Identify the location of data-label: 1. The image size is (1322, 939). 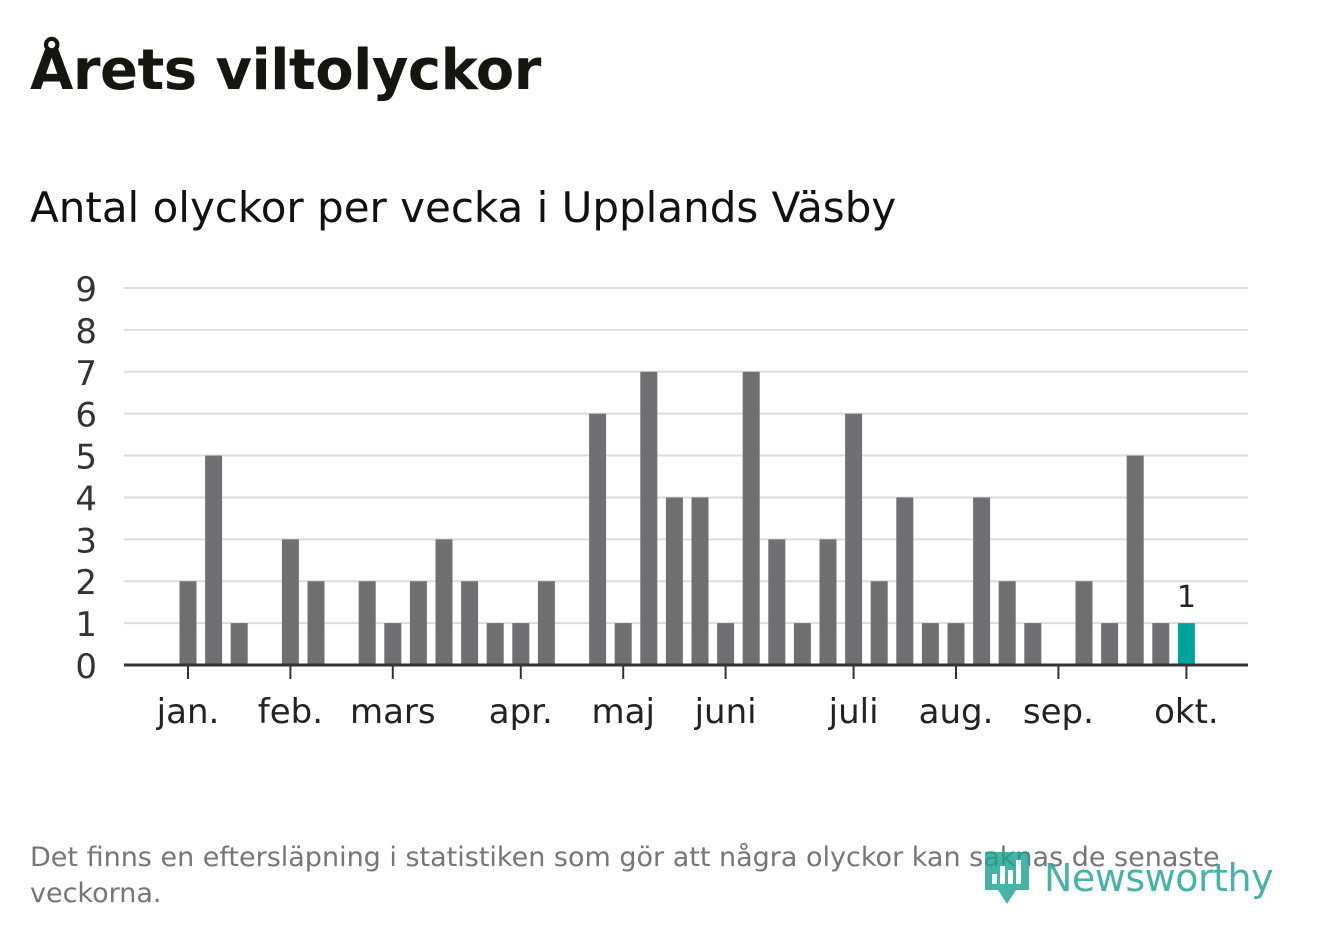
(1186, 597).